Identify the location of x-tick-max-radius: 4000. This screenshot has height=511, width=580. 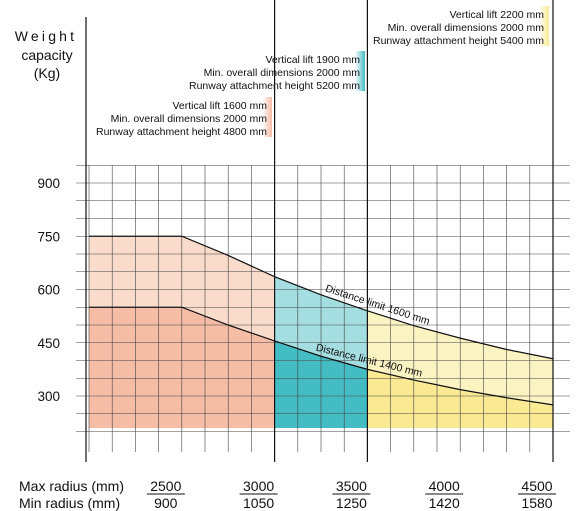
(444, 486).